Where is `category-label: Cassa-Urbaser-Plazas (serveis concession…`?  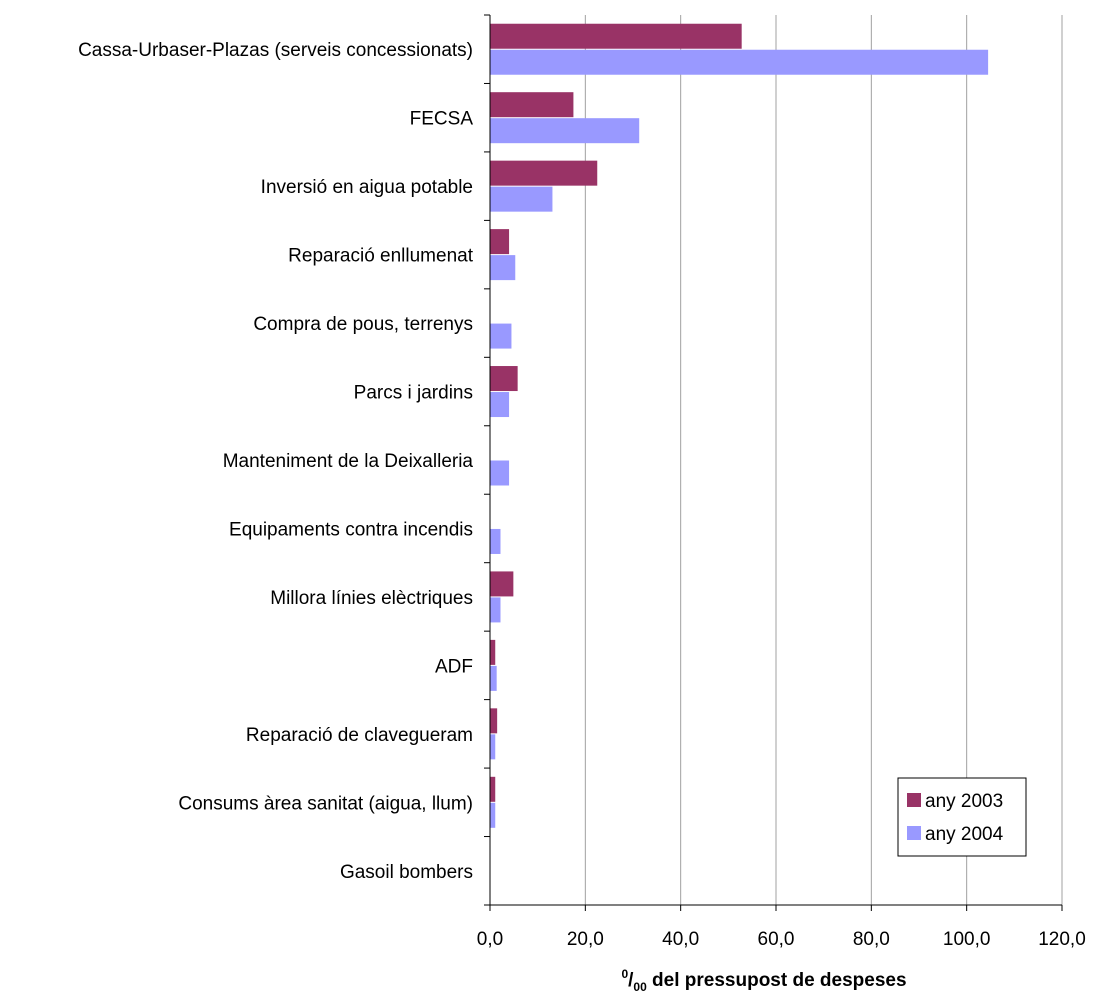 category-label: Cassa-Urbaser-Plazas (serveis concession… is located at coordinates (275, 50).